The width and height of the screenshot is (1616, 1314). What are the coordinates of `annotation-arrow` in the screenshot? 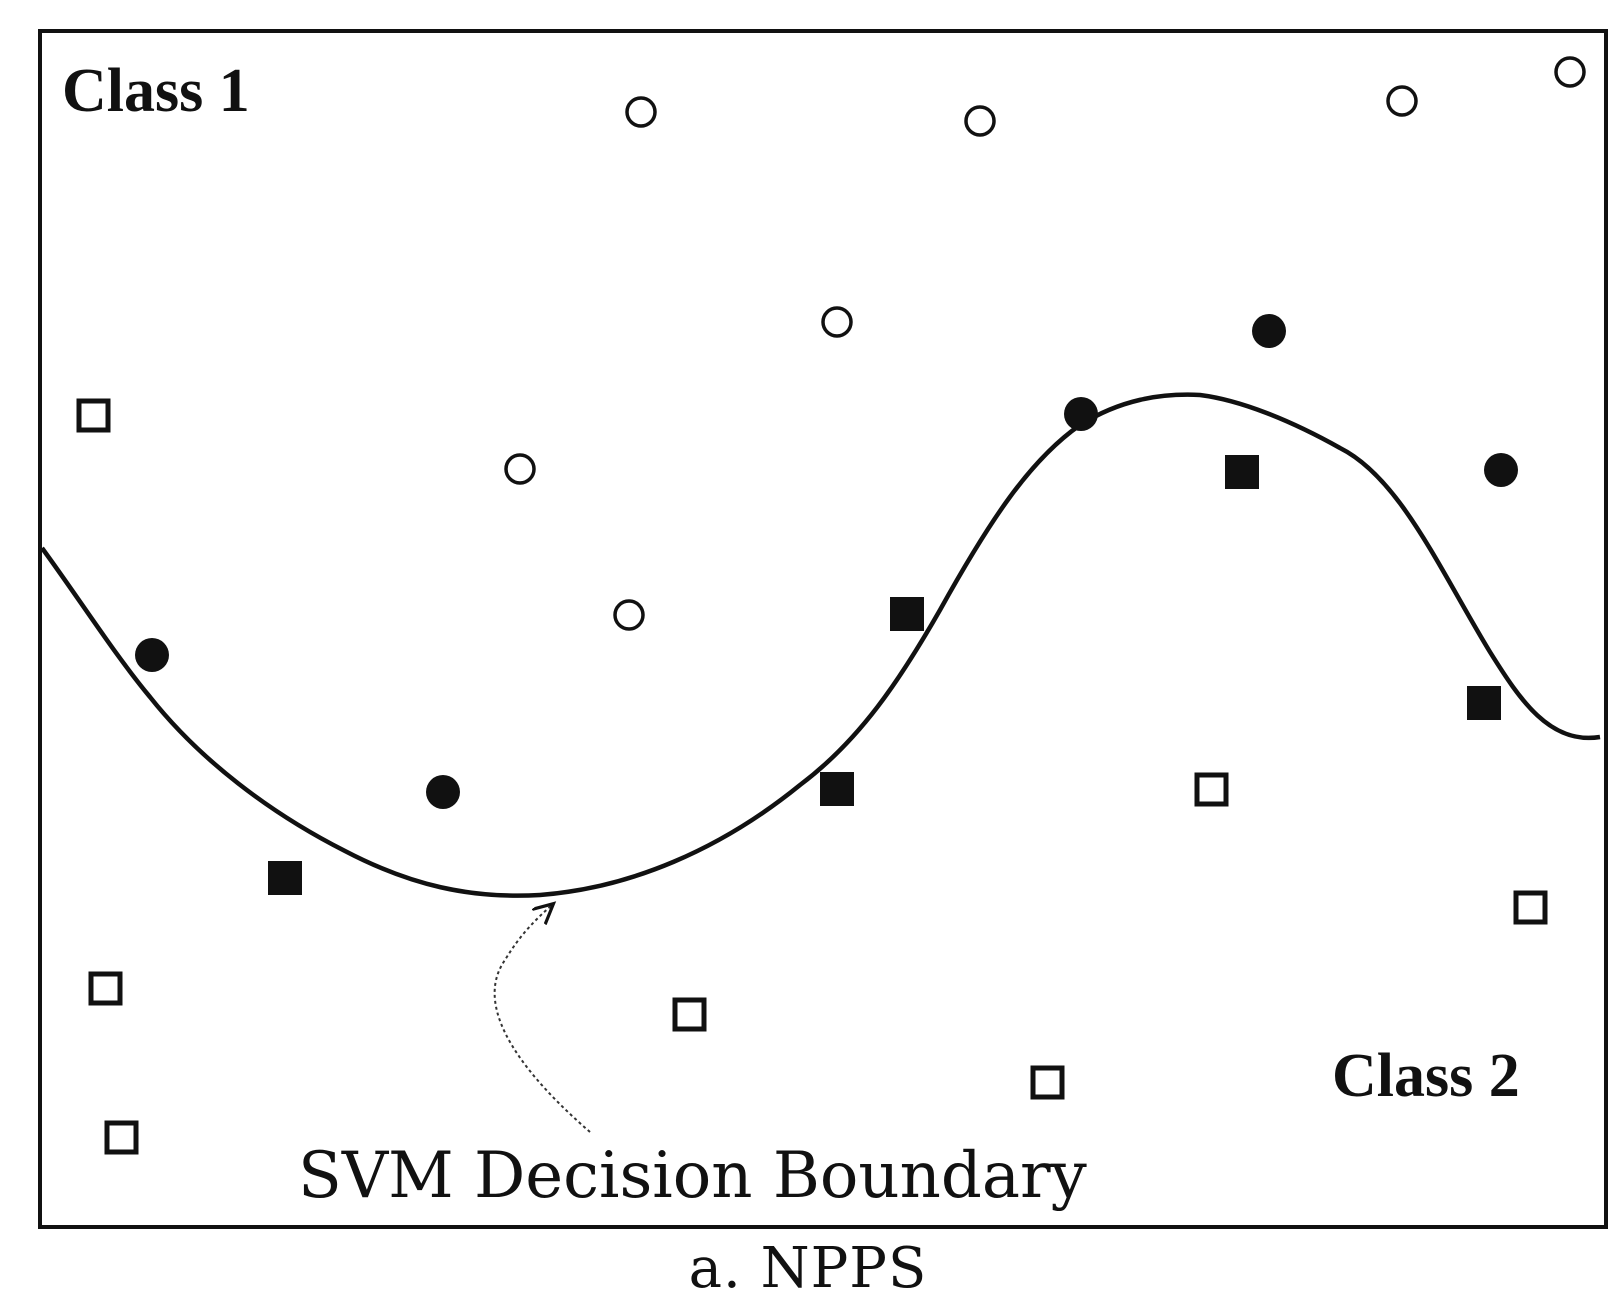 It's located at (542, 1019).